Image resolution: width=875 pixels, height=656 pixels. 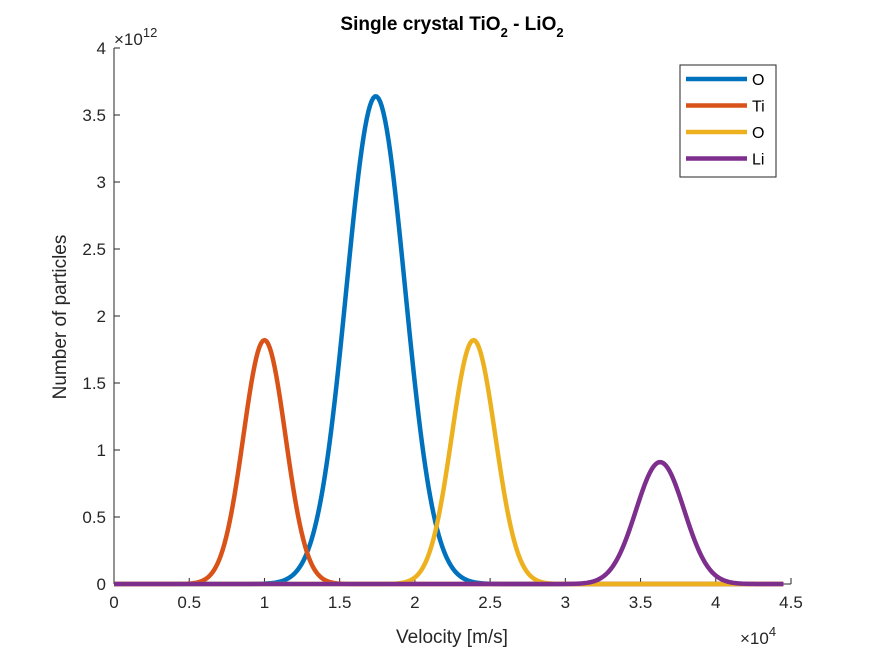 I want to click on y-axis-label: Number of particles, so click(x=60, y=317).